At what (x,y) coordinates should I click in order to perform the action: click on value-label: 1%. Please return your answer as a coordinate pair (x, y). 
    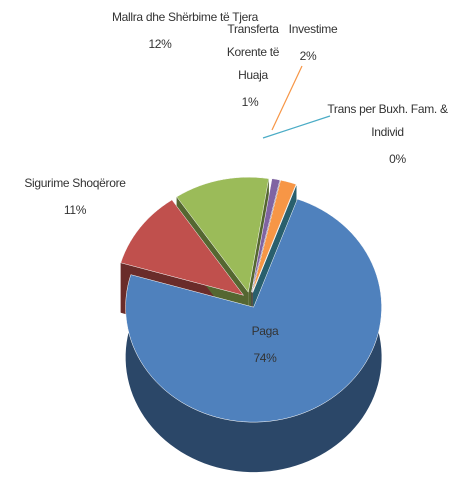
    Looking at the image, I should click on (250, 102).